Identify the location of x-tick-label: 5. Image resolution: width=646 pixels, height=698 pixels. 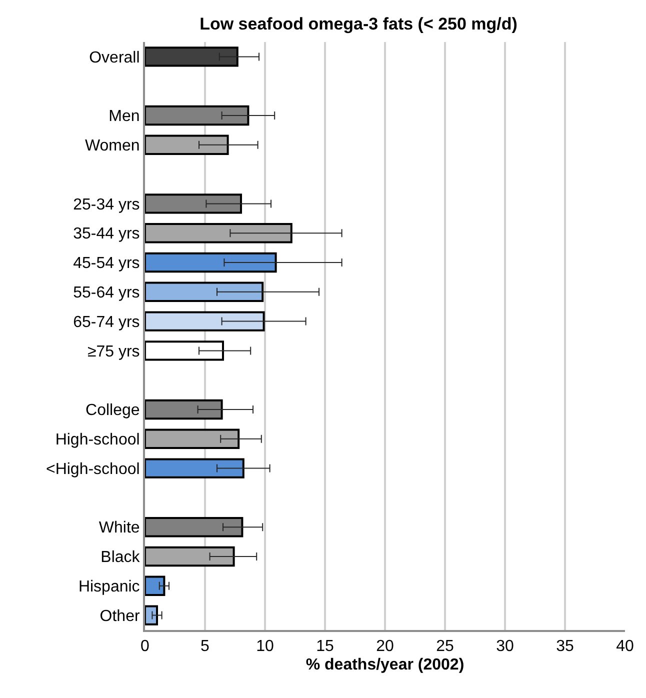
(205, 647).